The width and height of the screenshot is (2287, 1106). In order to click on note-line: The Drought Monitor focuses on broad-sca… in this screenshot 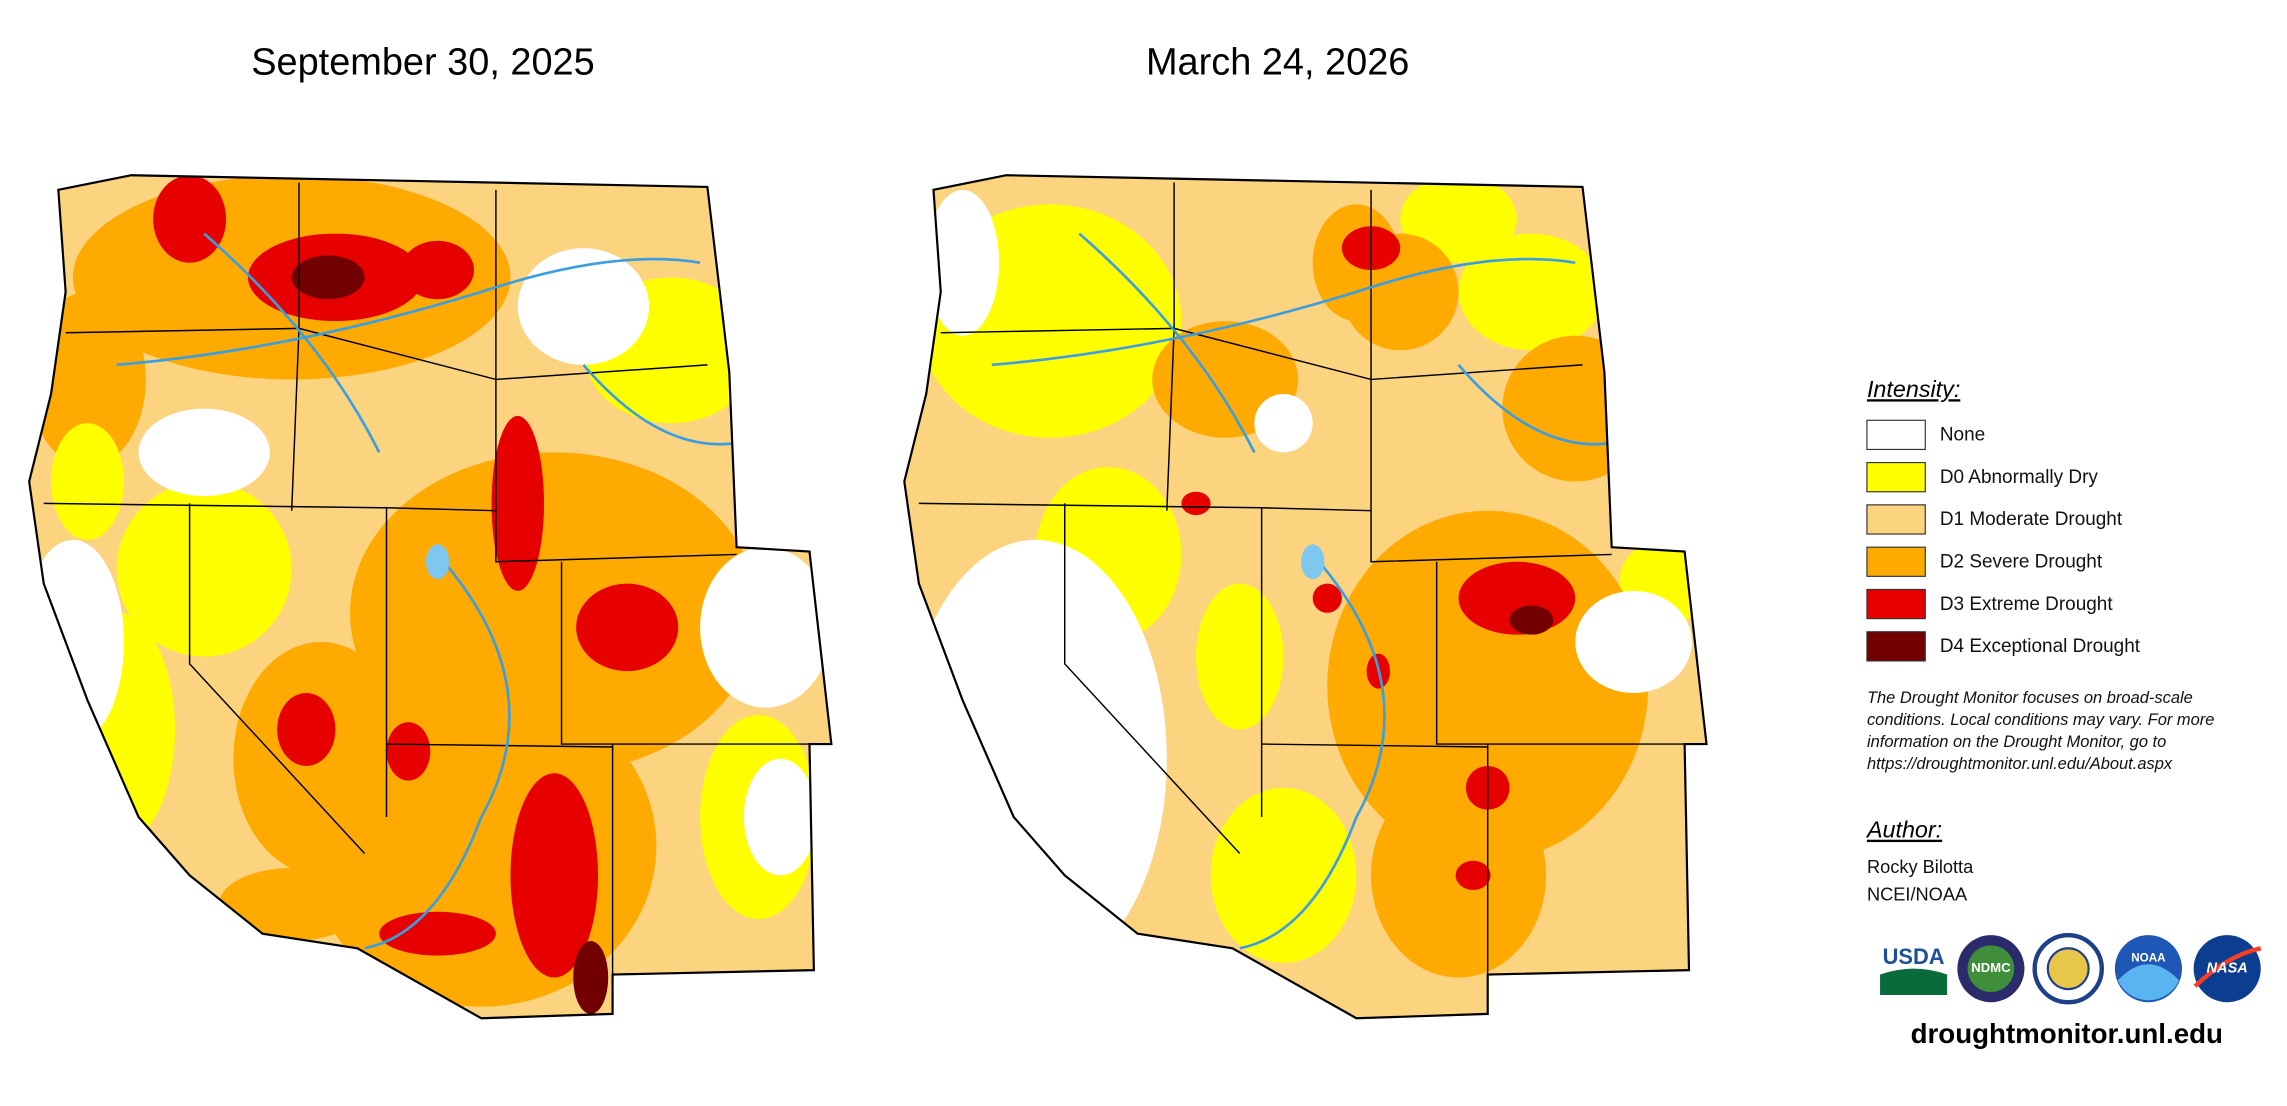, I will do `click(2030, 698)`.